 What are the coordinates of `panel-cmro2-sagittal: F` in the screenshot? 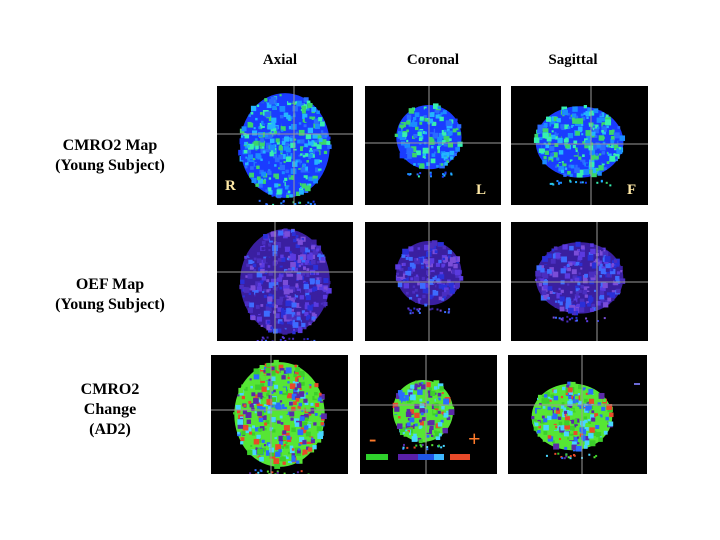 It's located at (579, 145).